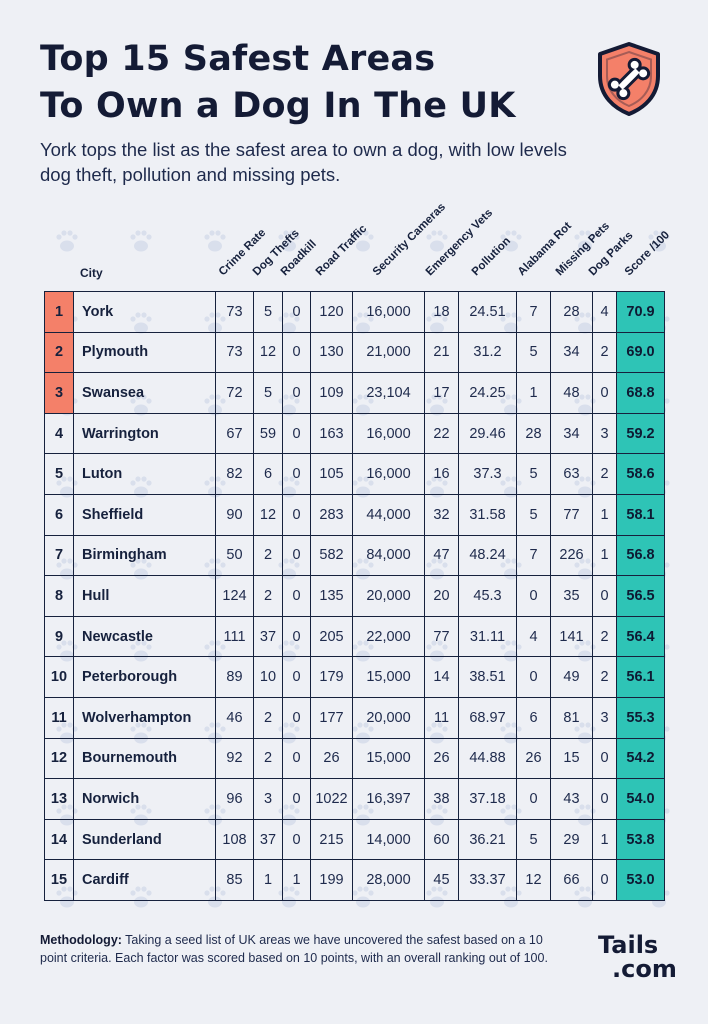 This screenshot has height=1024, width=708. I want to click on rank-cell: 9, so click(59, 636).